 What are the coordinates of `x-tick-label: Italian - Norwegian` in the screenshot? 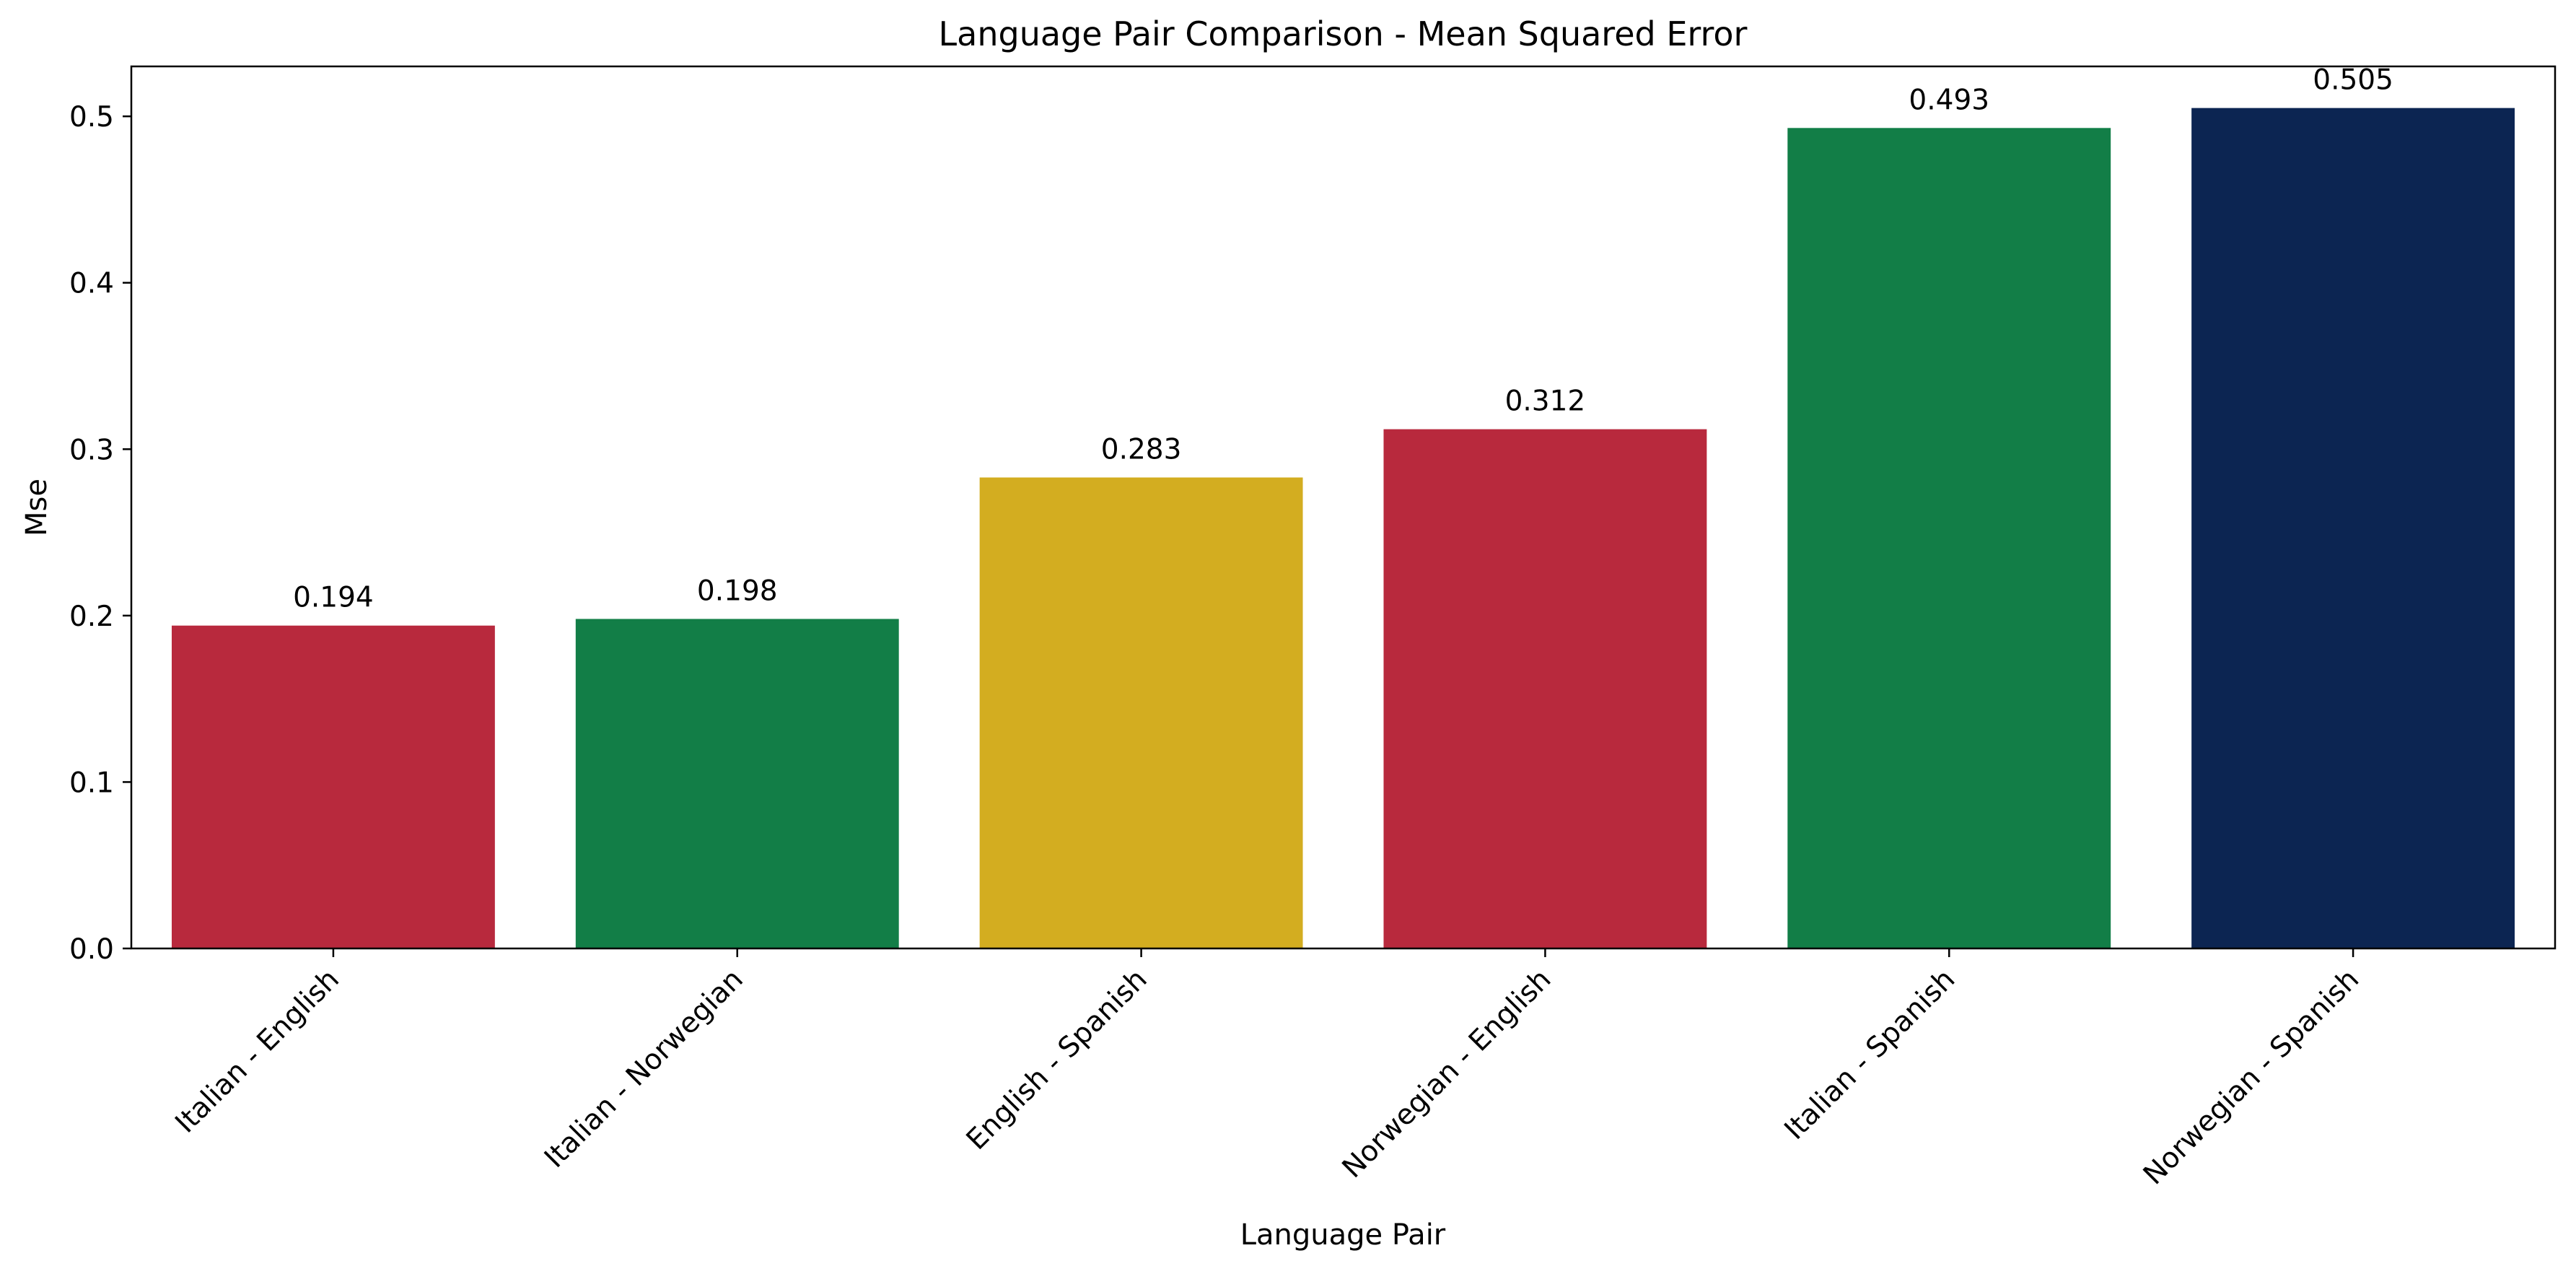 It's located at (644, 1068).